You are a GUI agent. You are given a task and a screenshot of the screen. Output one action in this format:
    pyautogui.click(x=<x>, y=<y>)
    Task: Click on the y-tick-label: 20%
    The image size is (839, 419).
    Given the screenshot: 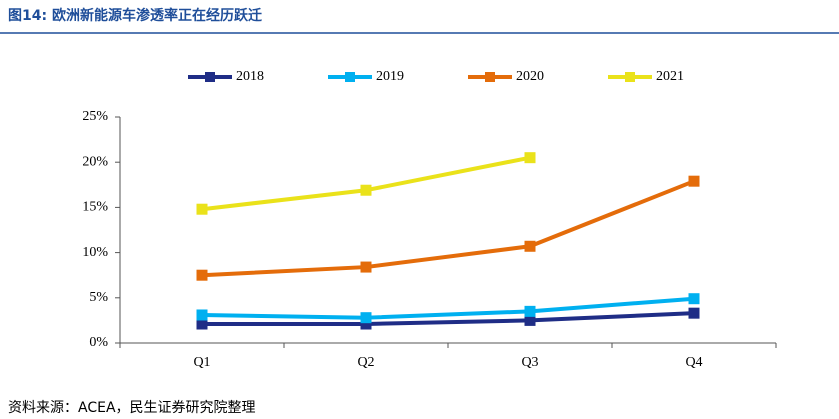 What is the action you would take?
    pyautogui.click(x=95, y=161)
    